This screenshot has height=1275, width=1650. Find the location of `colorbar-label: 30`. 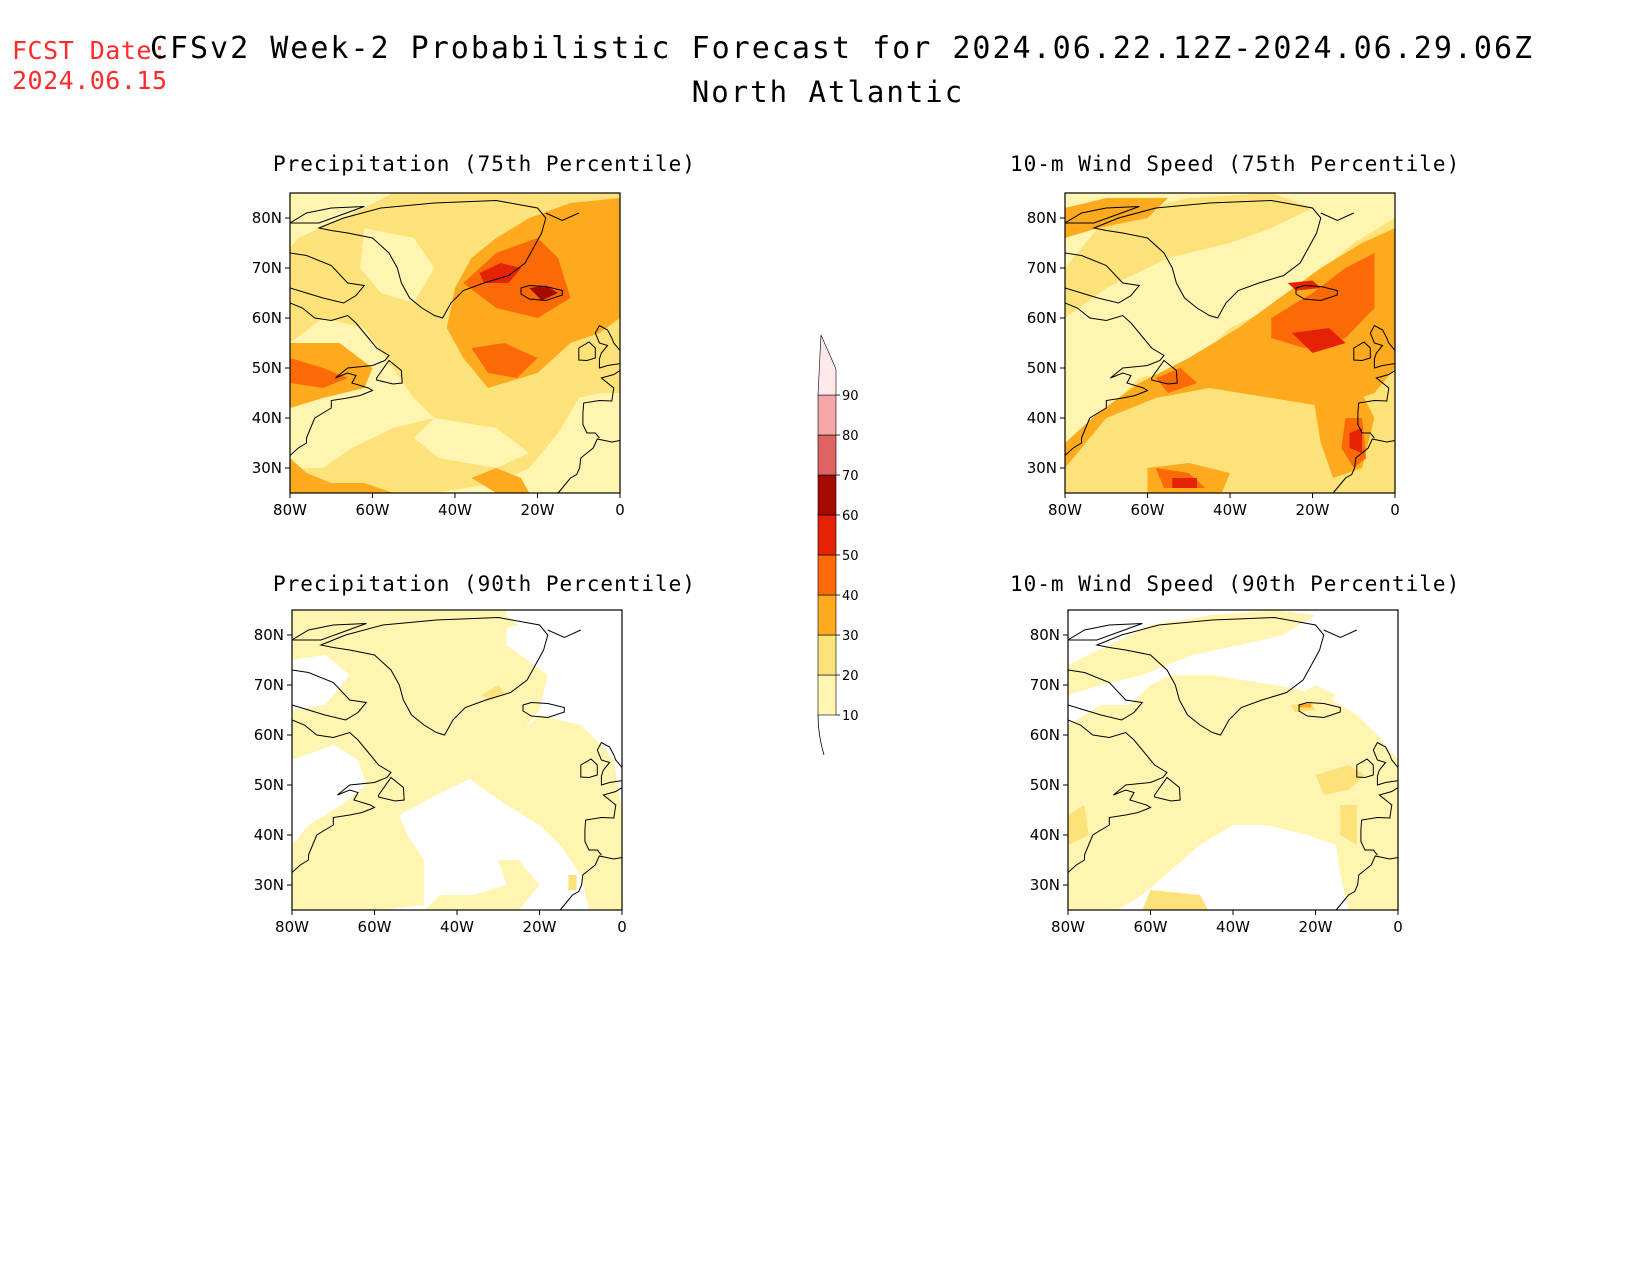

colorbar-label: 30 is located at coordinates (850, 636).